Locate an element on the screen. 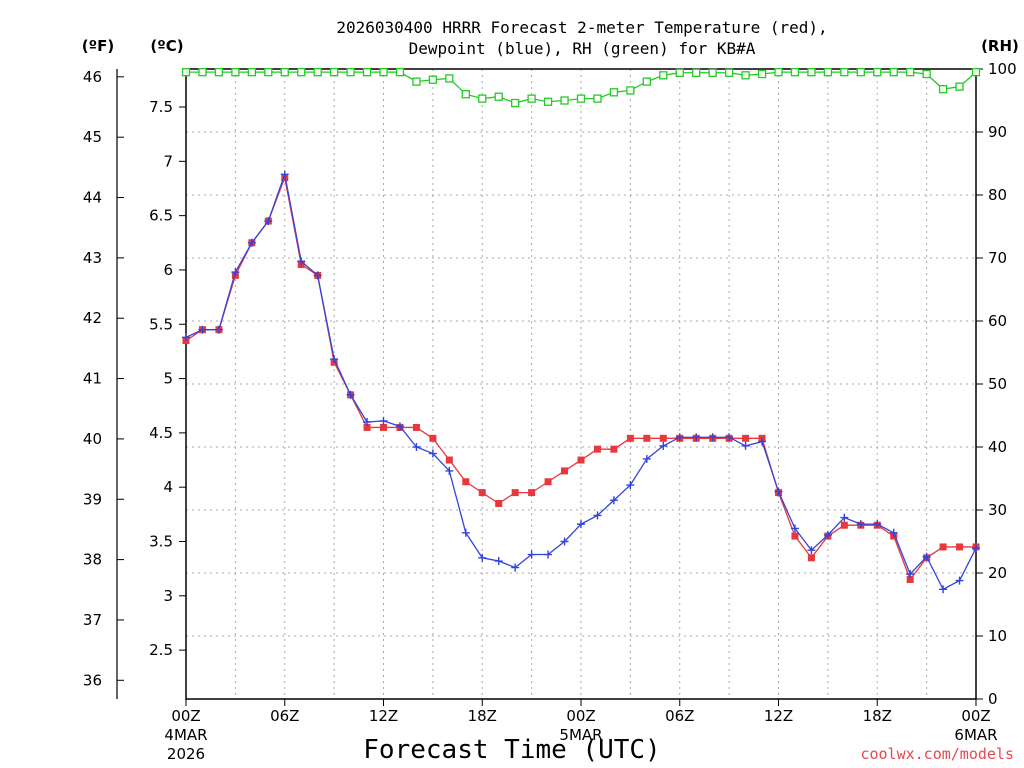  rh-tick-label: 90 is located at coordinates (997, 132).